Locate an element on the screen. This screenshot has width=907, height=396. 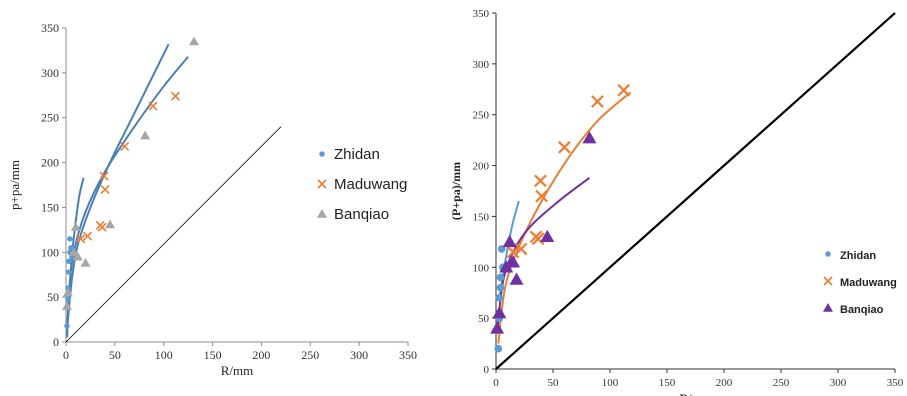
legend-label: Zhidan is located at coordinates (357, 154).